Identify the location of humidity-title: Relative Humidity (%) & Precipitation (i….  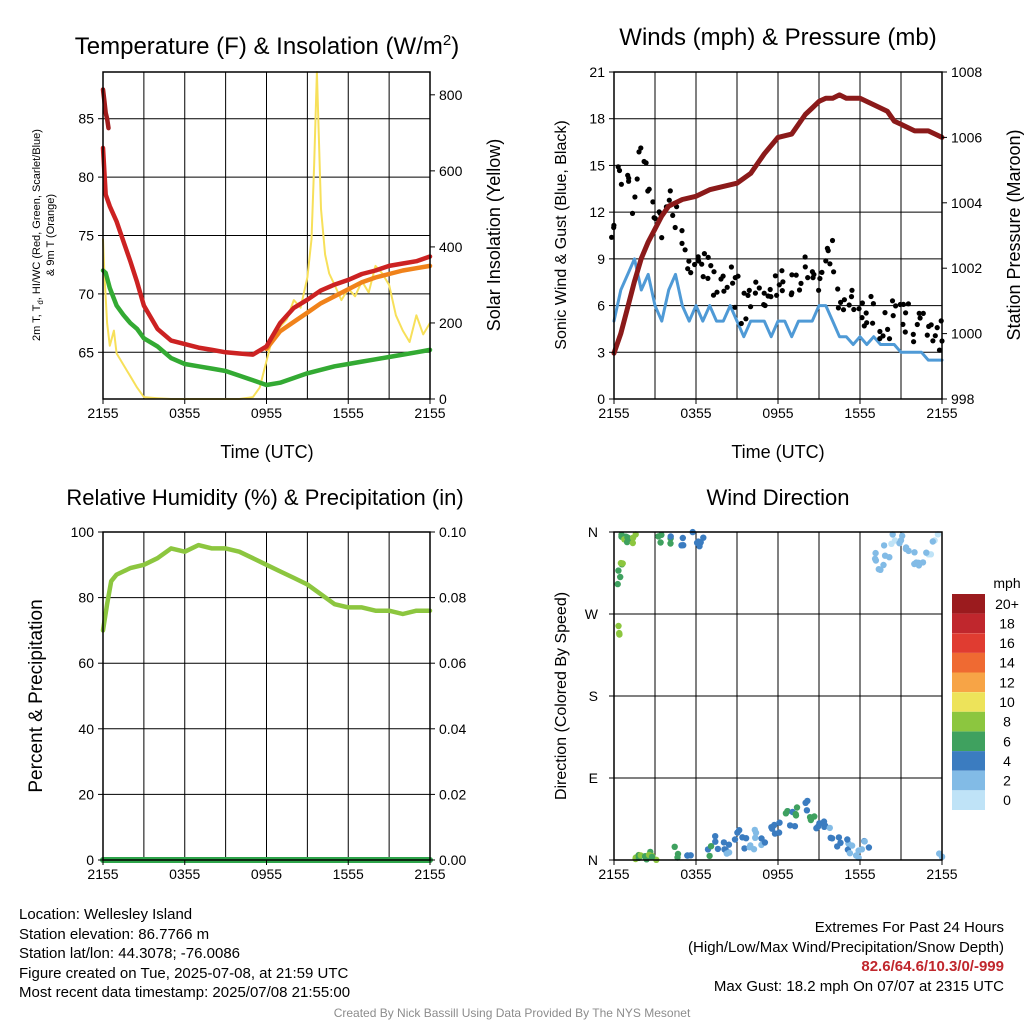
(264, 497).